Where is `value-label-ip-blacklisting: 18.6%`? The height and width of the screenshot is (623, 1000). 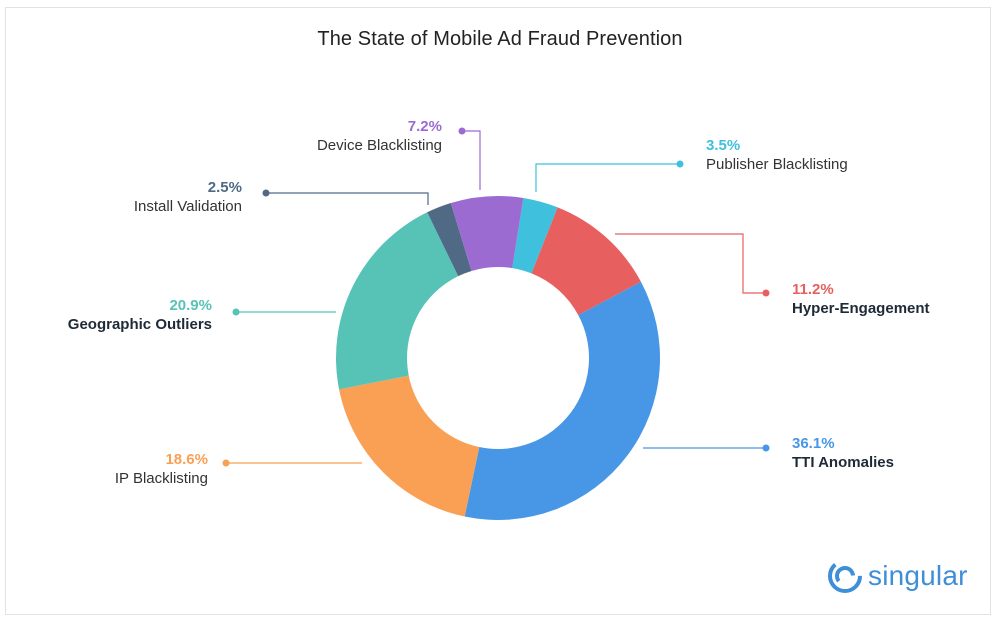
value-label-ip-blacklisting: 18.6% is located at coordinates (186, 459).